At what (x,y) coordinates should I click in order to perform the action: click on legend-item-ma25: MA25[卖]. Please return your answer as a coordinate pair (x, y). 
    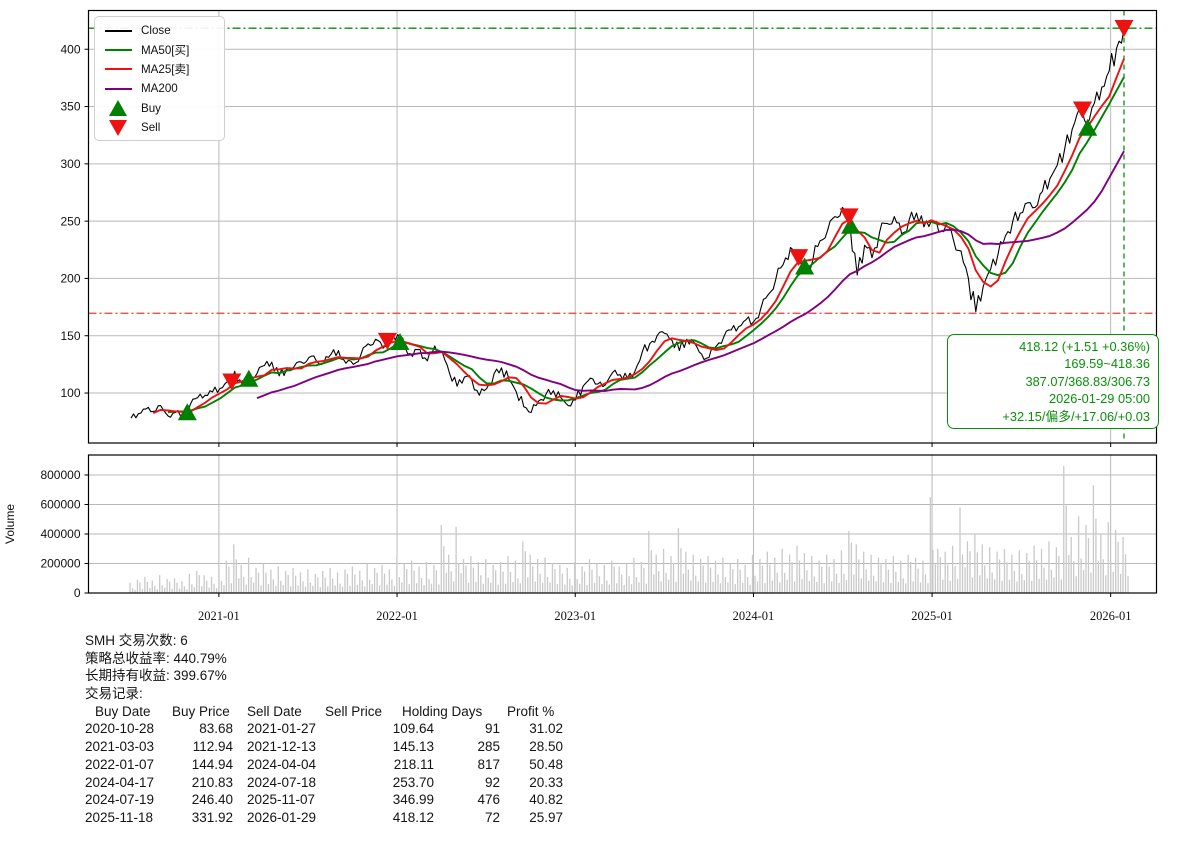
    Looking at the image, I should click on (160, 69).